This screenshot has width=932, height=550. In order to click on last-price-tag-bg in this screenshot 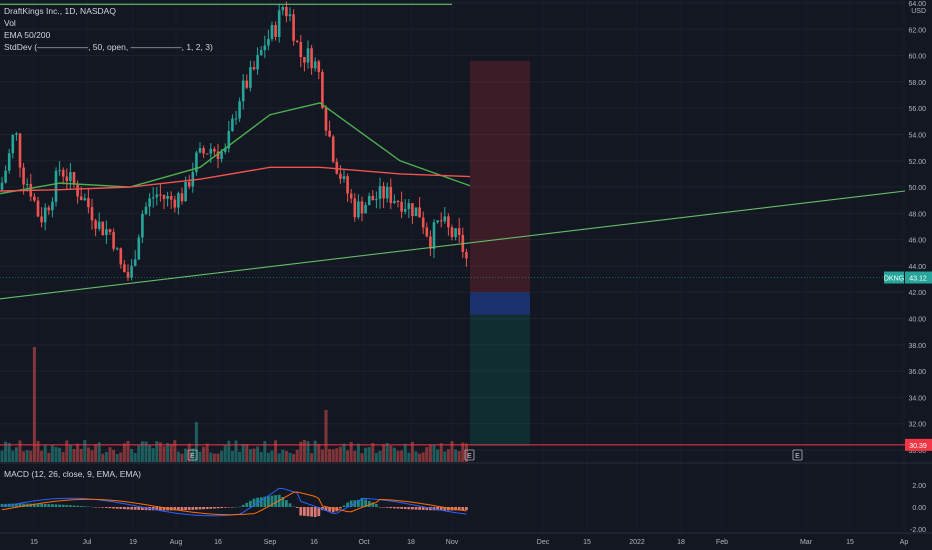, I will do `click(918, 277)`.